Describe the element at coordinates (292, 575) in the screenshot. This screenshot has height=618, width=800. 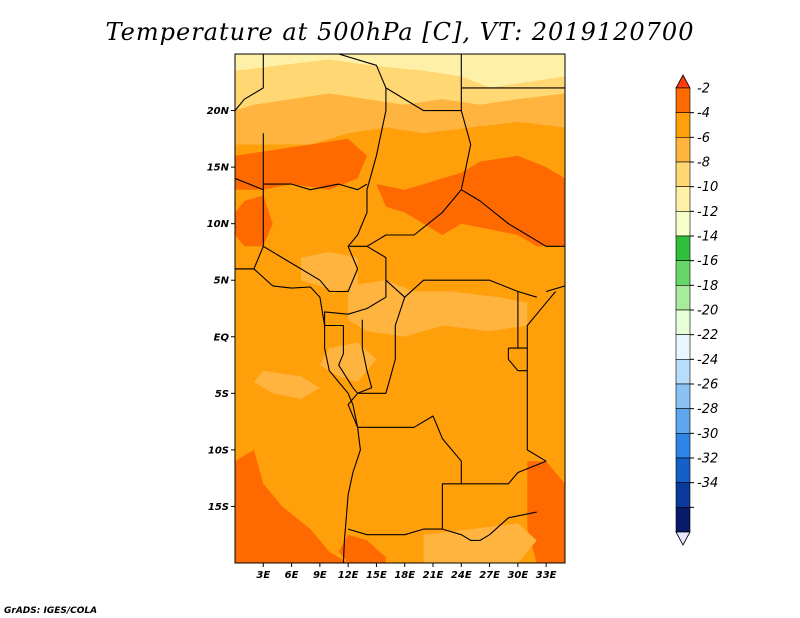
I see `lon-tick-label: 6E` at that location.